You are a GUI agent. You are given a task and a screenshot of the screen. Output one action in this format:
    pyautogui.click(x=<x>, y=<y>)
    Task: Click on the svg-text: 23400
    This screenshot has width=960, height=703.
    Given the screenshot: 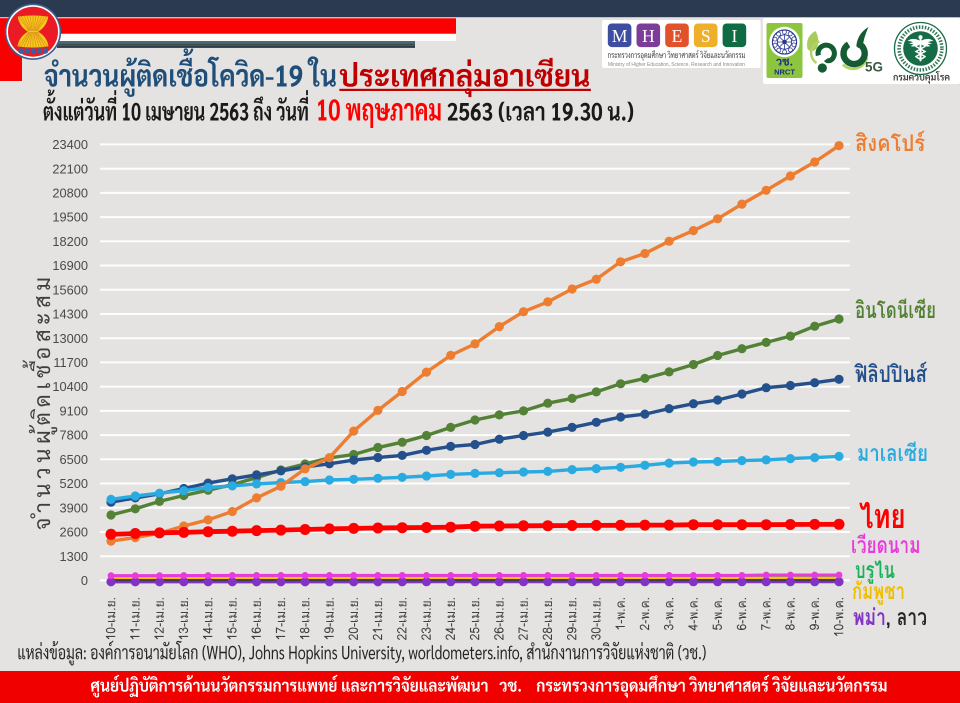 What is the action you would take?
    pyautogui.click(x=70, y=144)
    